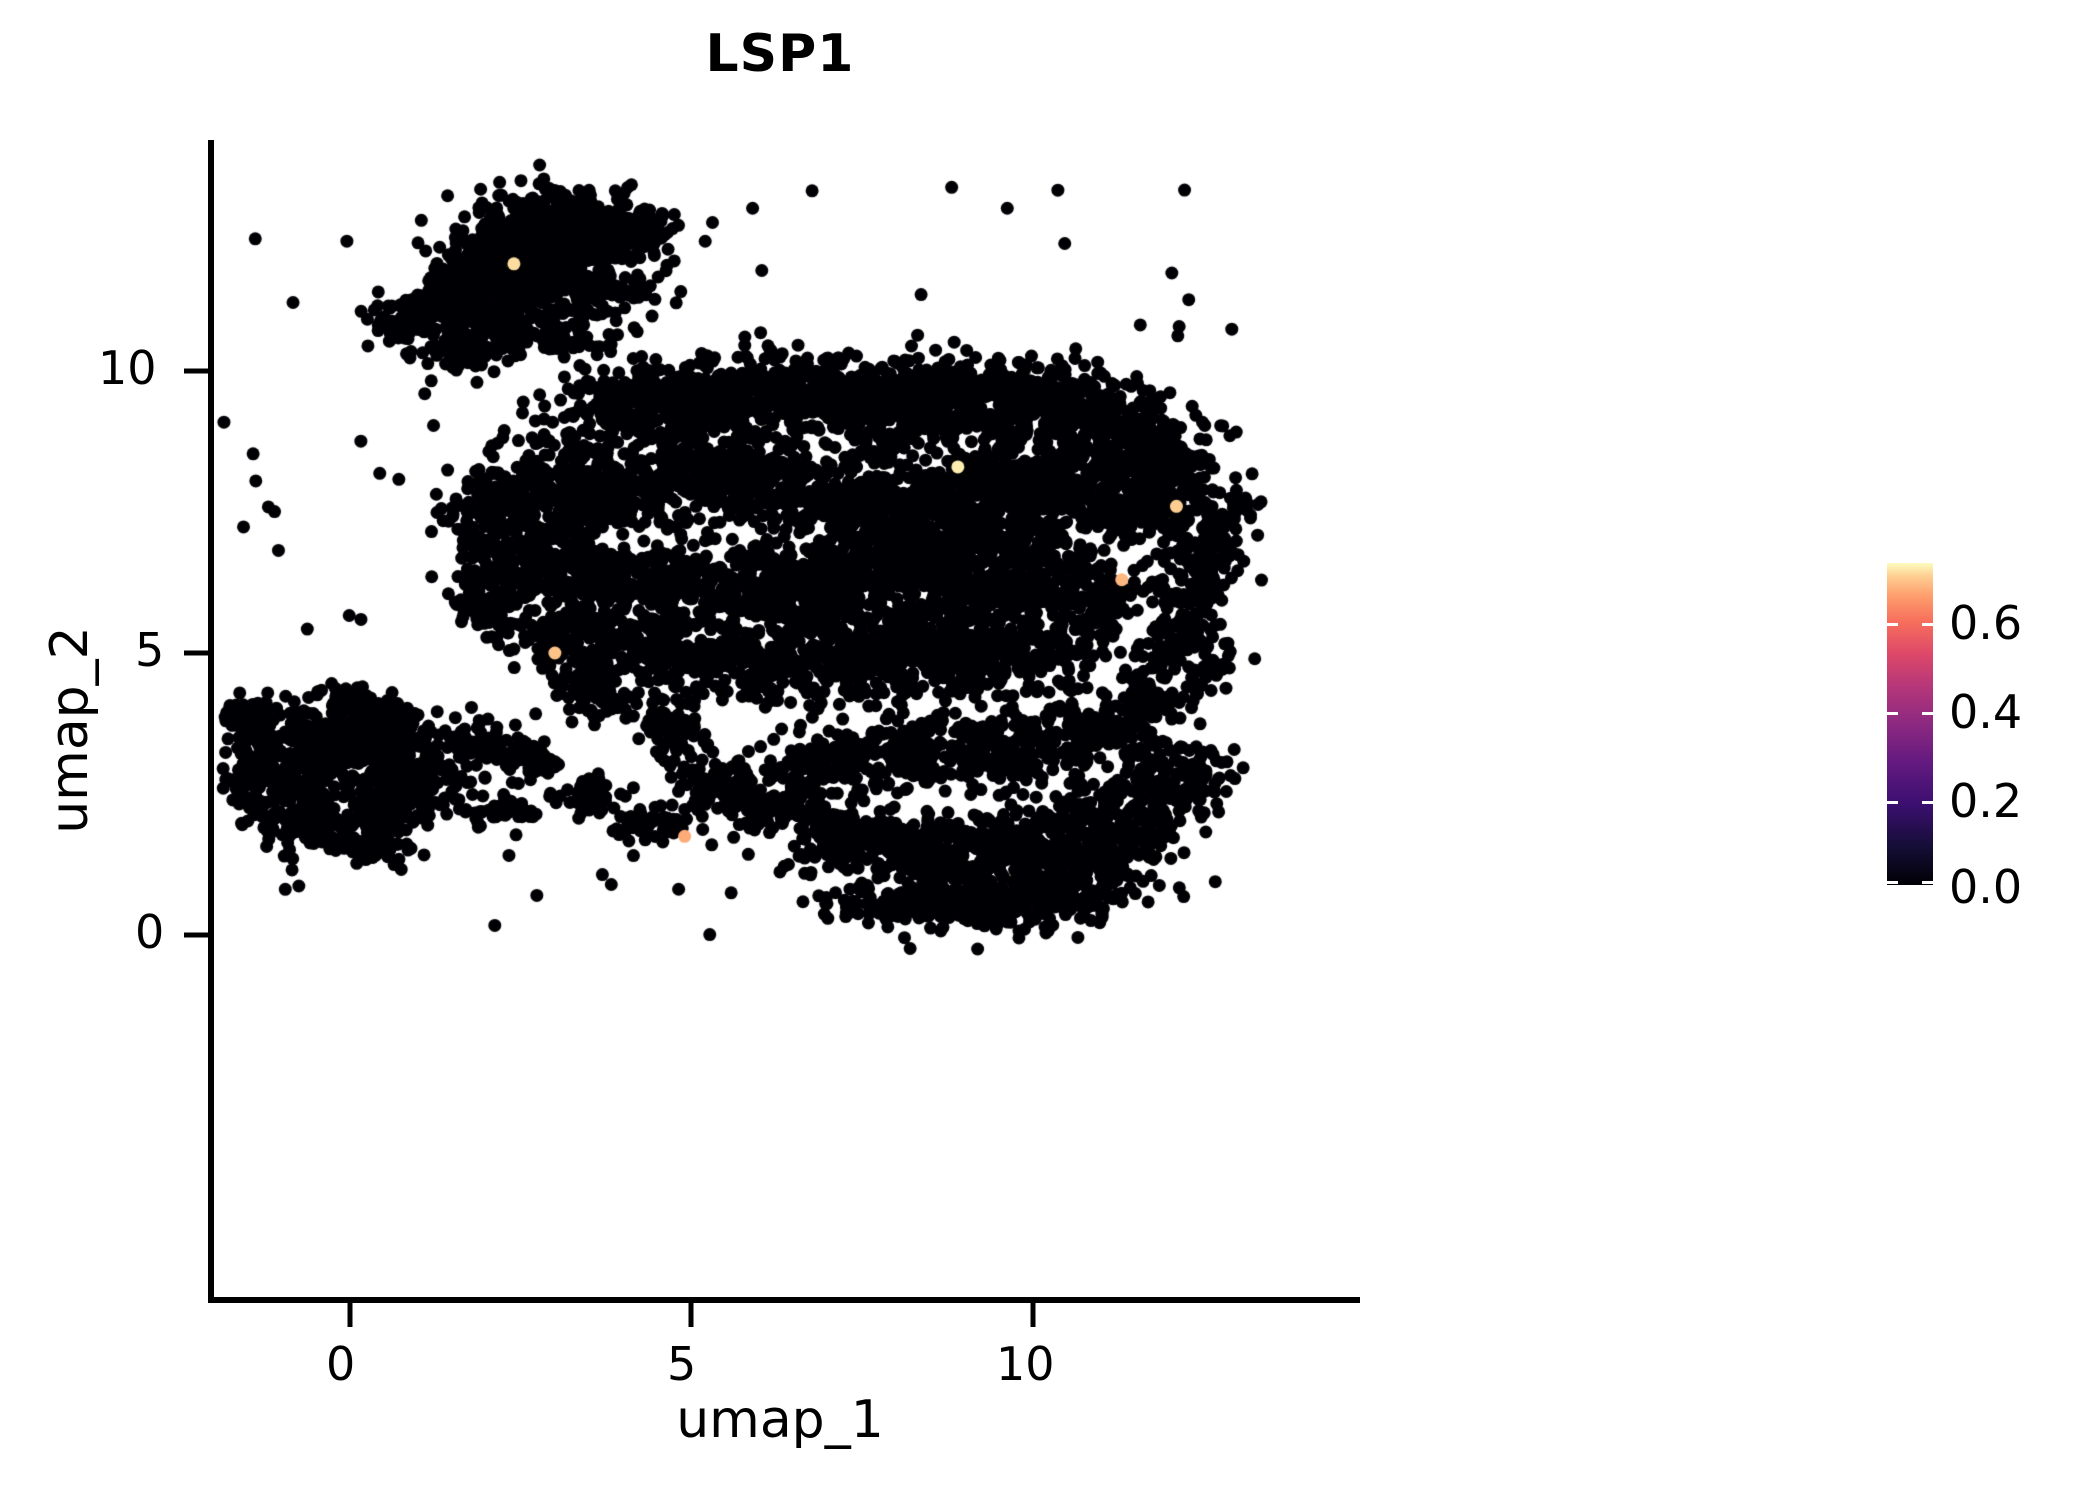  Describe the element at coordinates (1927, 882) in the screenshot. I see `colorbar-tick-0.0-right` at that location.